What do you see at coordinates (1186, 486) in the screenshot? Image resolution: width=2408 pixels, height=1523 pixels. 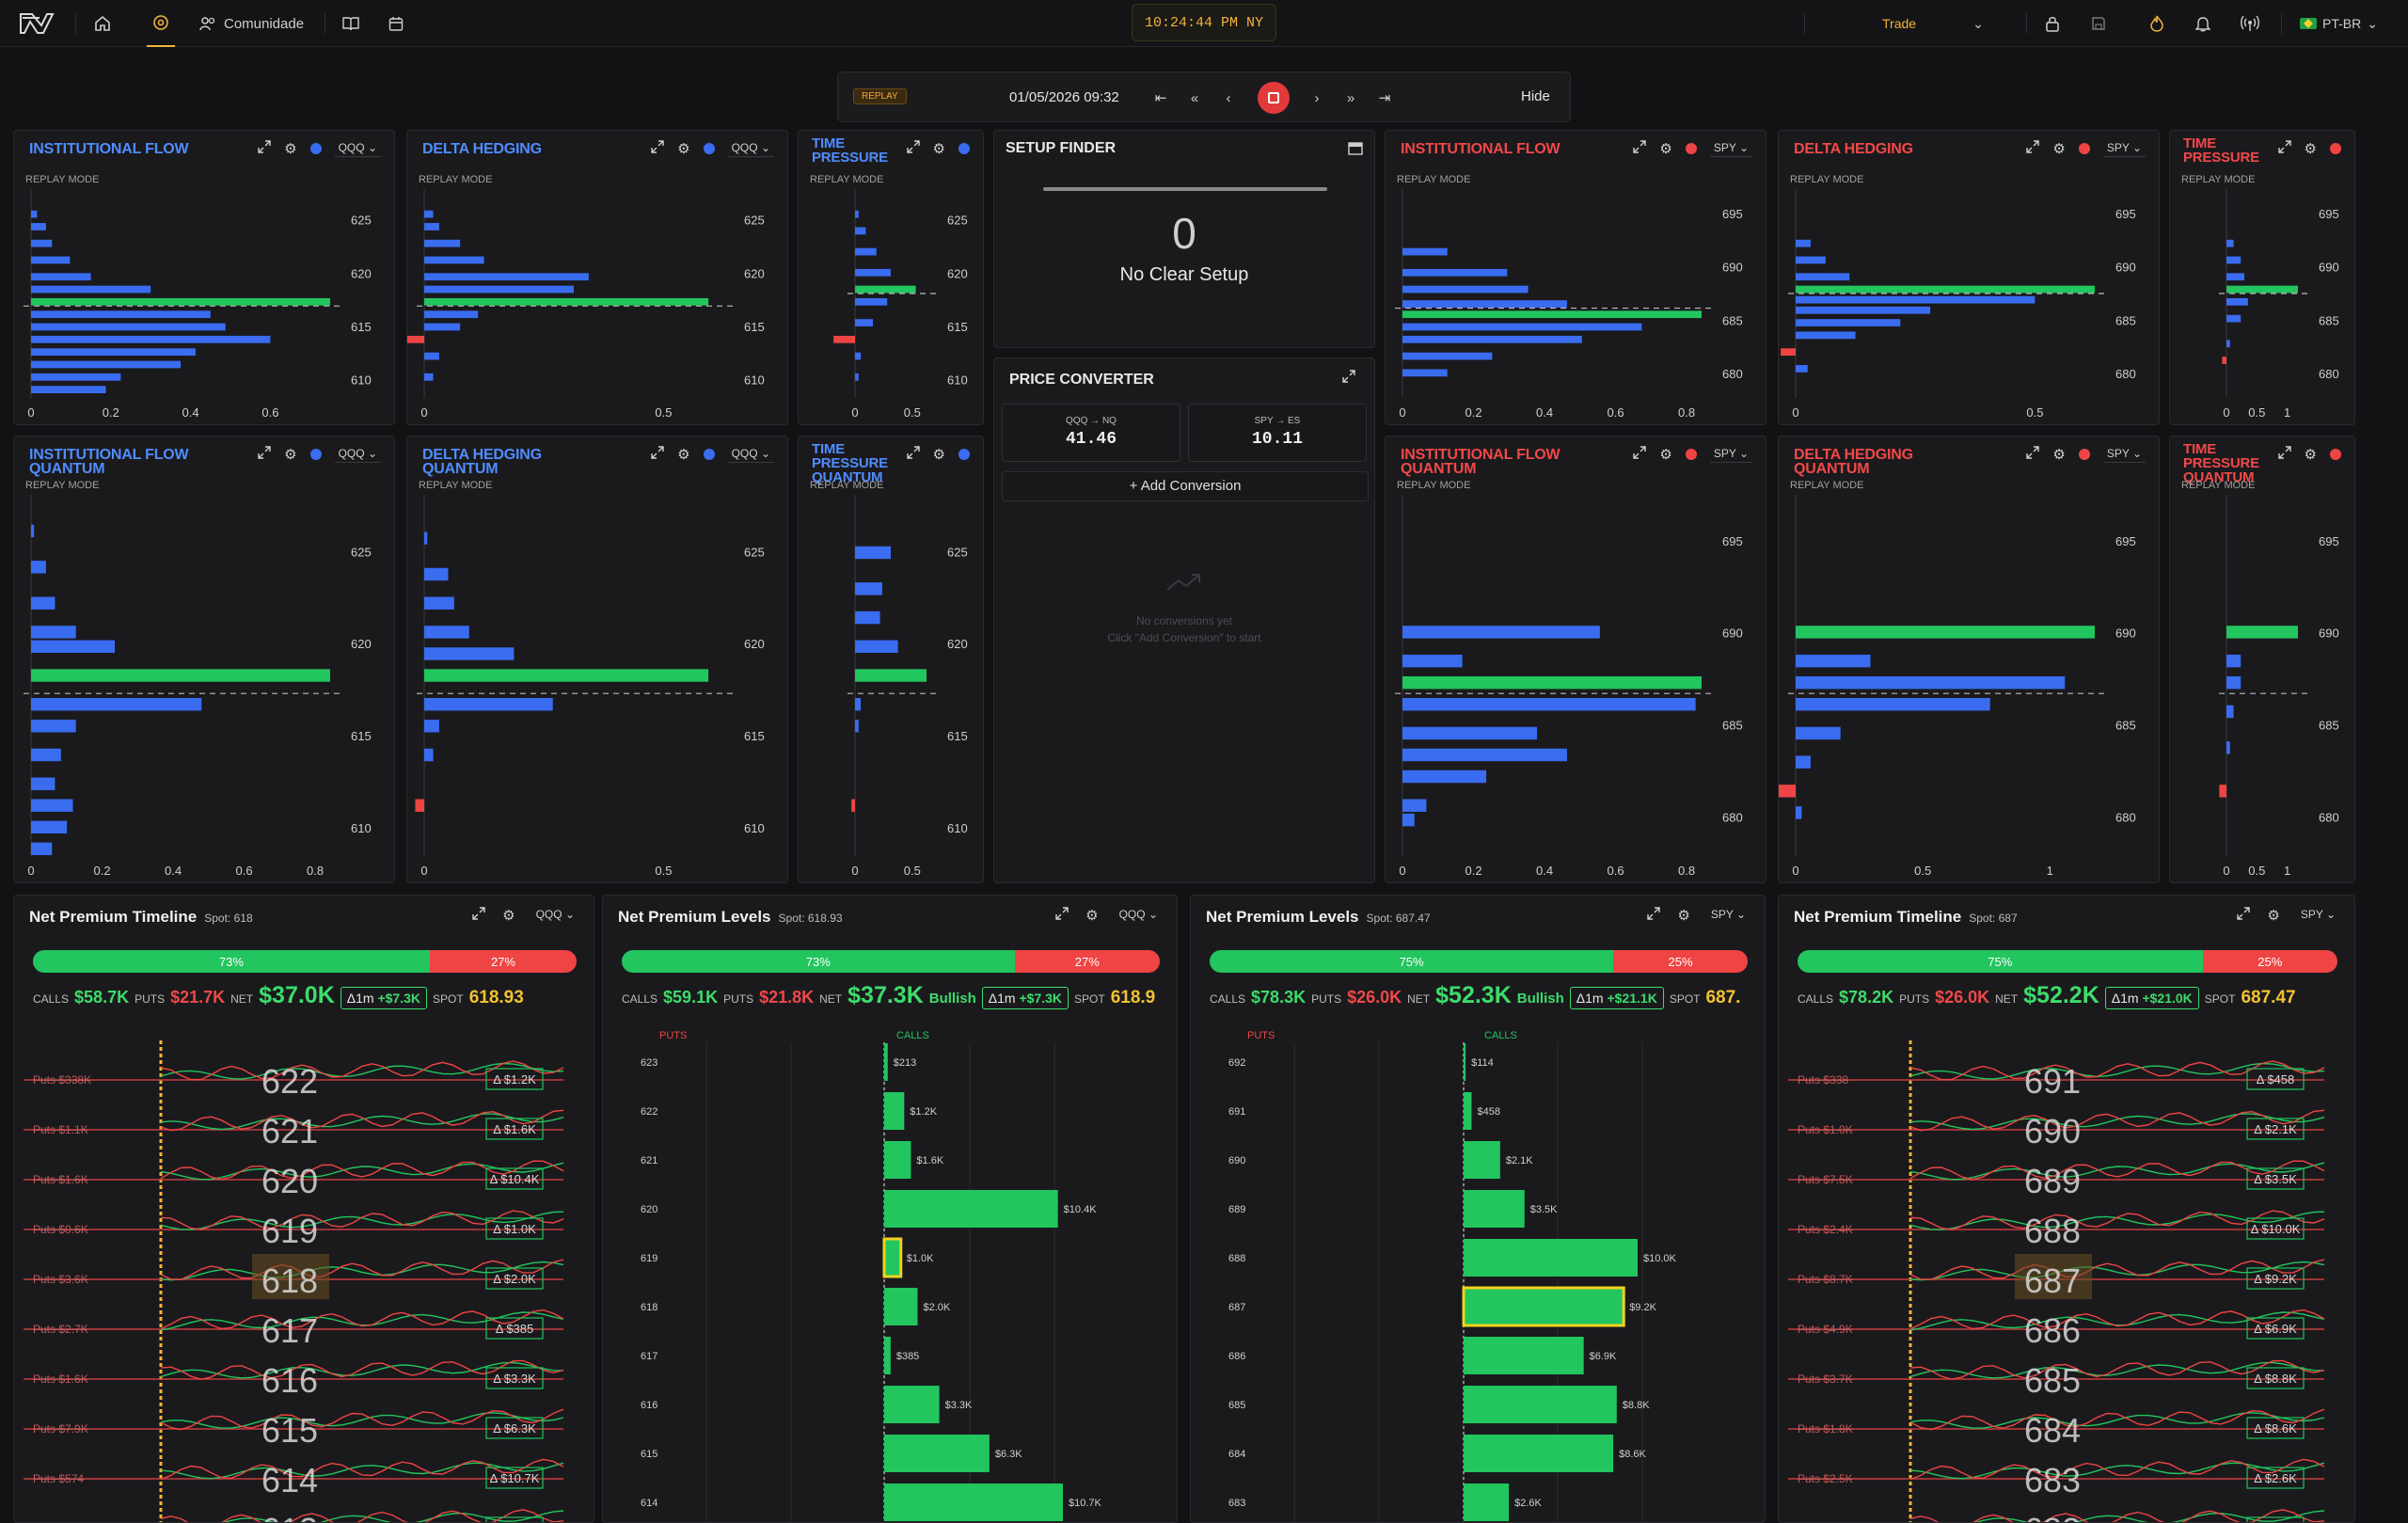 I see `add-conversion-button: + Add Conversion` at bounding box center [1186, 486].